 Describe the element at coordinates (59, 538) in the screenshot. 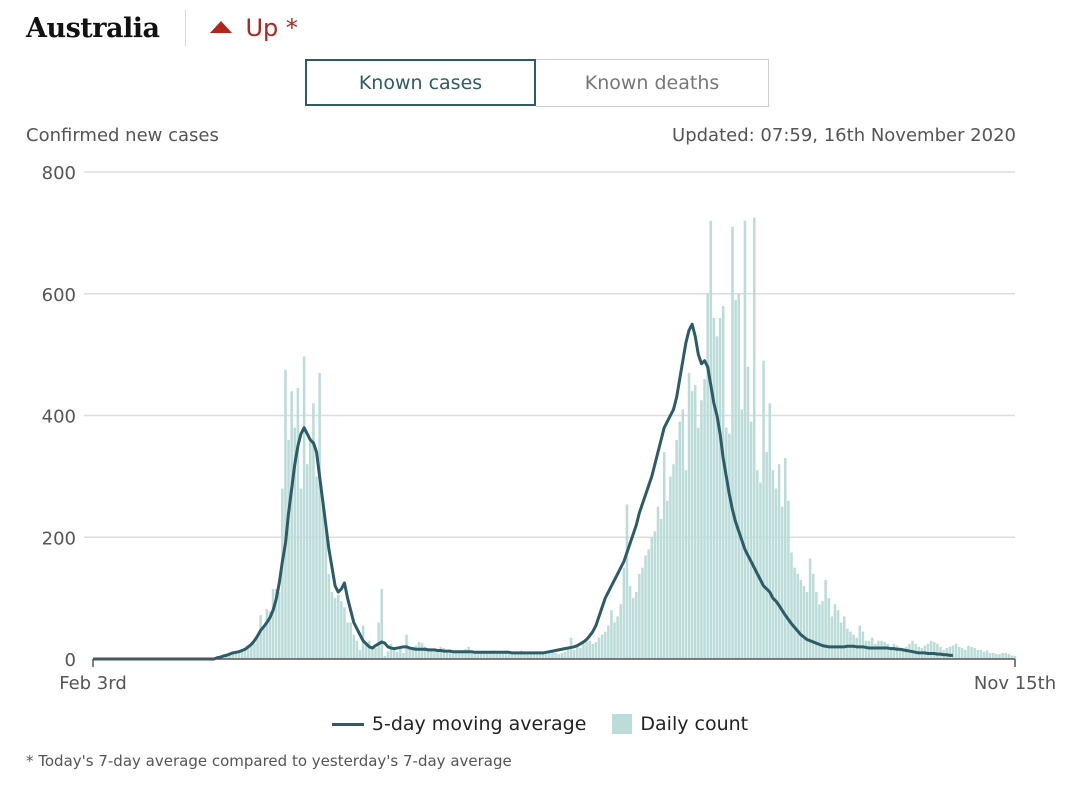

I see `y-tick-label: 200` at that location.